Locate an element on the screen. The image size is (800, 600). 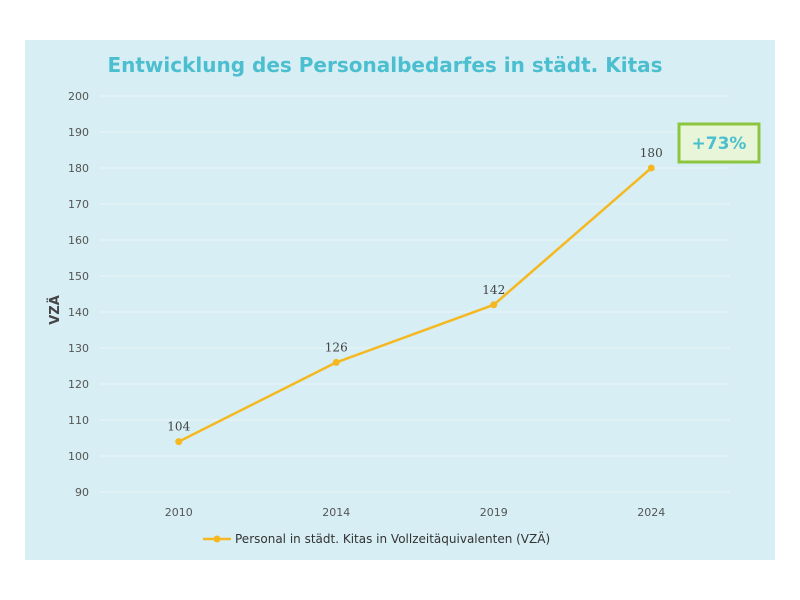
legend-marker is located at coordinates (217, 539).